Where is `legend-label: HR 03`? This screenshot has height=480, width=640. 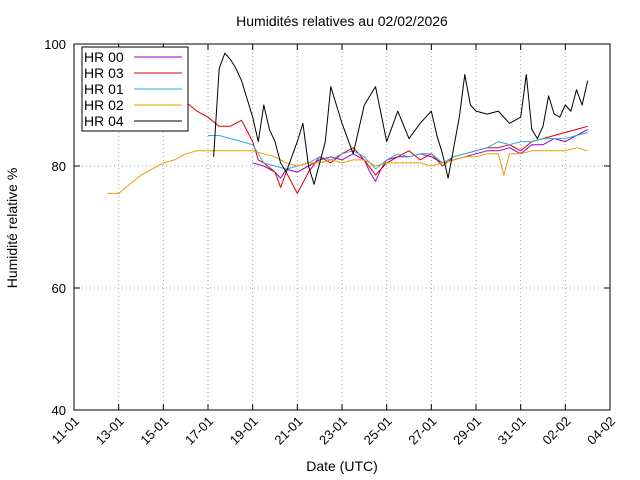
legend-label: HR 03 is located at coordinates (104, 73).